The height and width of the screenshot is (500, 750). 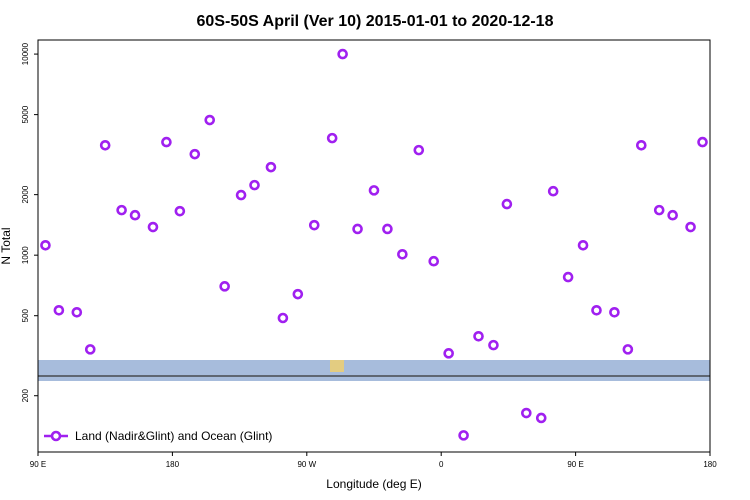 I want to click on x-axis-label: Longitude (deg E), so click(x=373, y=484).